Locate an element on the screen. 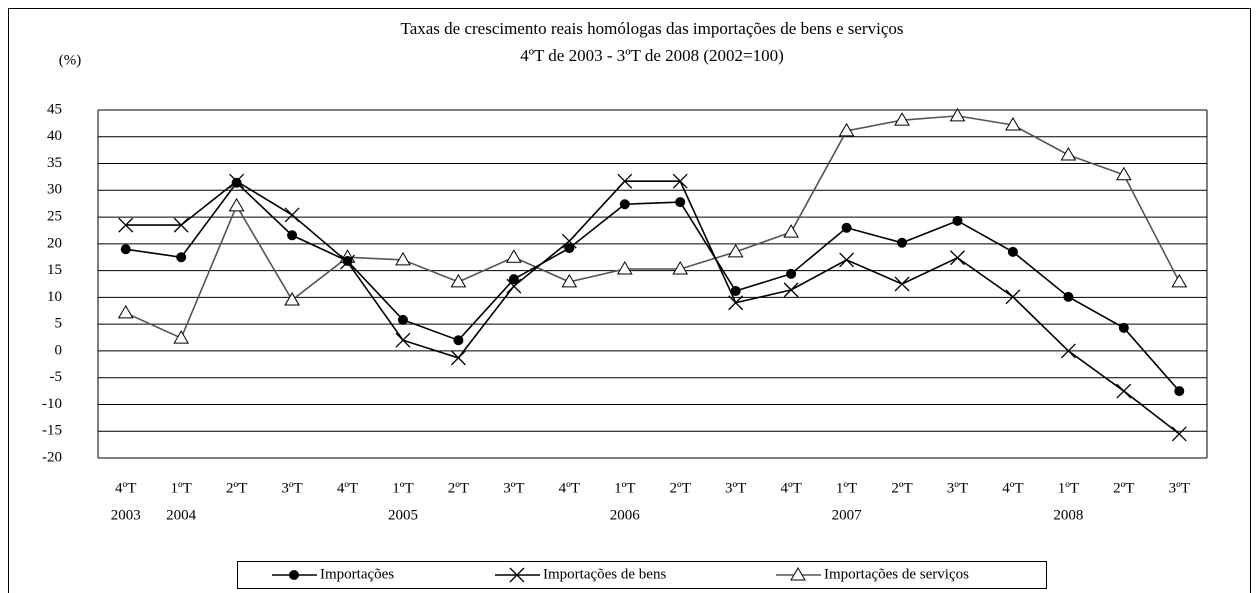 This screenshot has width=1258, height=593. legend-label: Importações de bens is located at coordinates (604, 574).